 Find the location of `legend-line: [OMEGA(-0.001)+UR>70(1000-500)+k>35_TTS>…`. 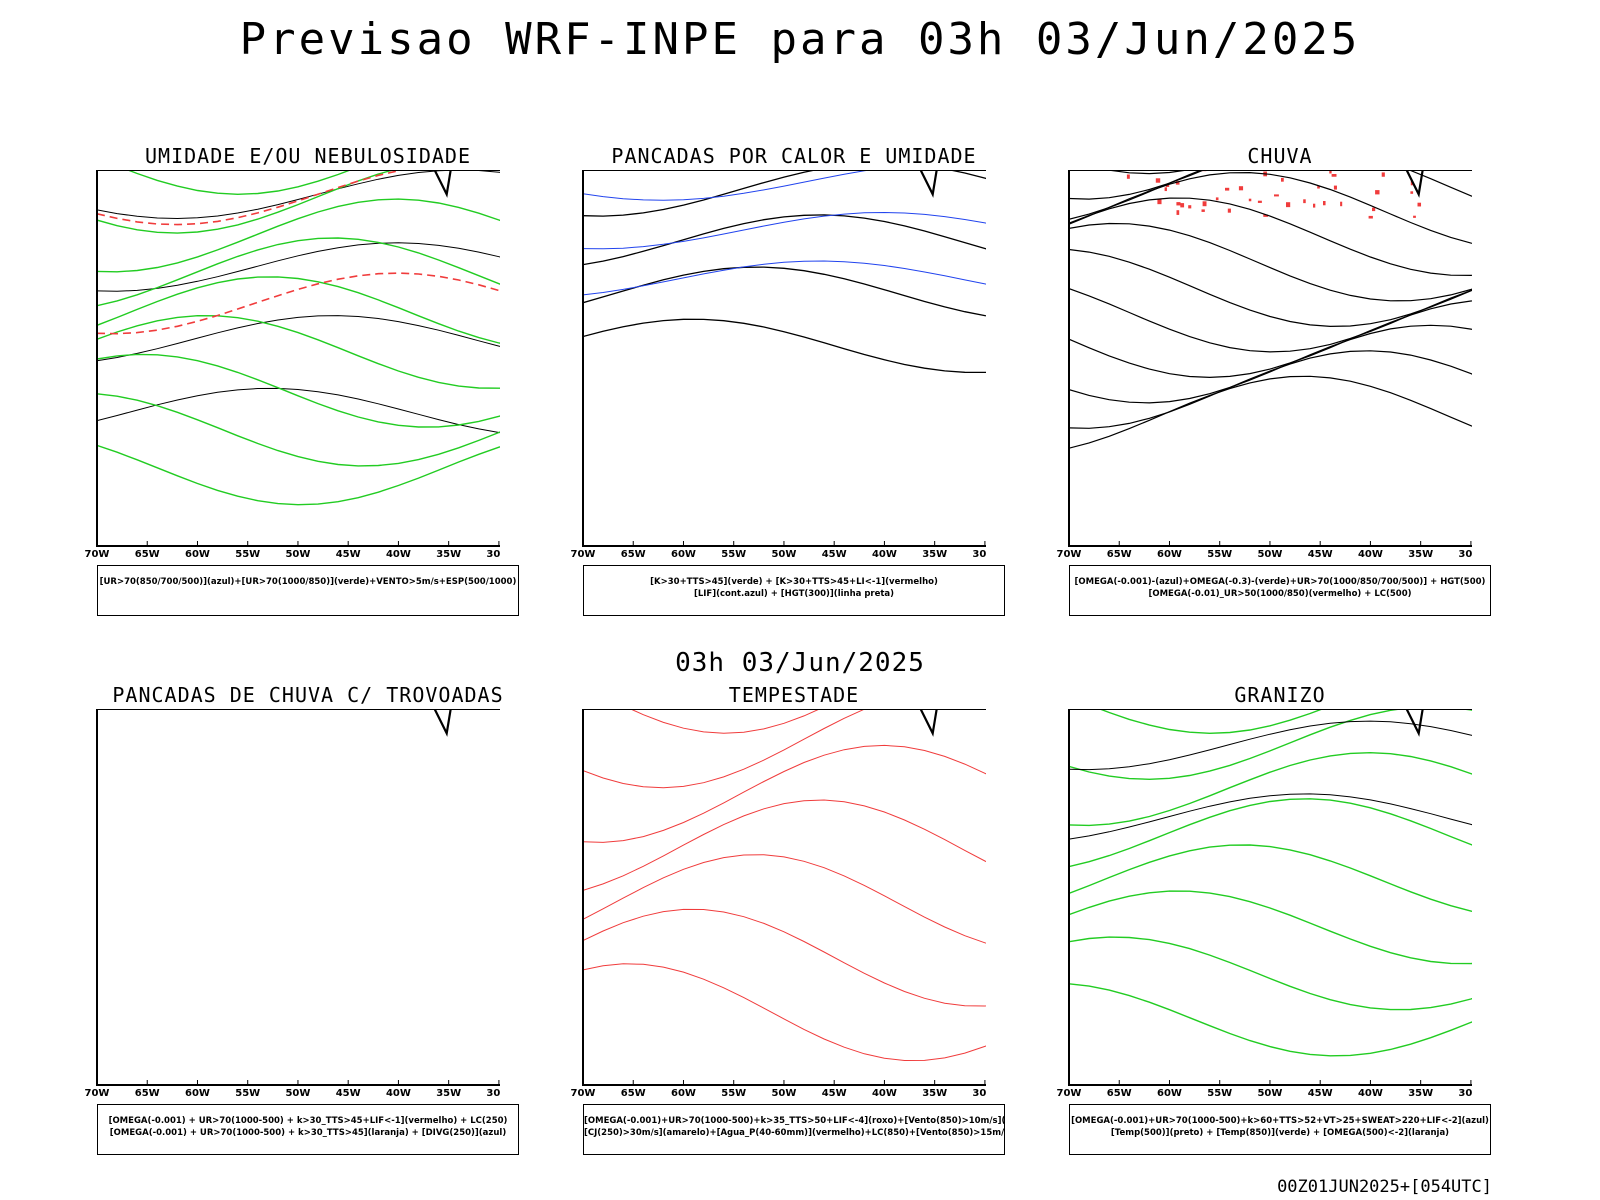

legend-line: [OMEGA(-0.001)+UR>70(1000-500)+k>35_TTS>… is located at coordinates (794, 1121).